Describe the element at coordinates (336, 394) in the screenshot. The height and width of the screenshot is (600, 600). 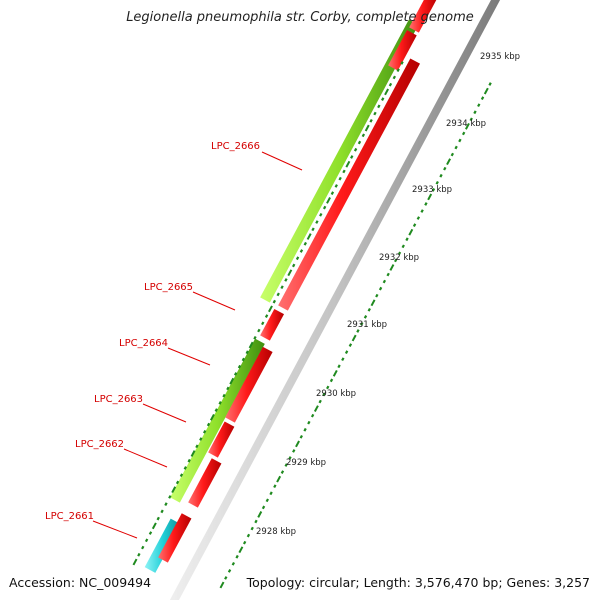
I see `scale-label: 2930 kbp` at that location.